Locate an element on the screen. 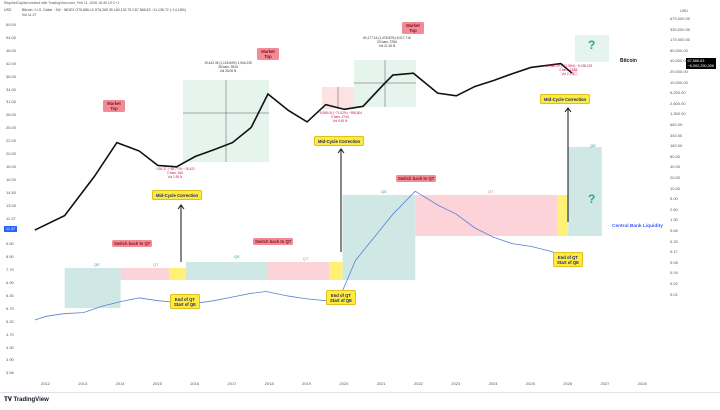  left-tick: 34.00 is located at coordinates (11, 89).